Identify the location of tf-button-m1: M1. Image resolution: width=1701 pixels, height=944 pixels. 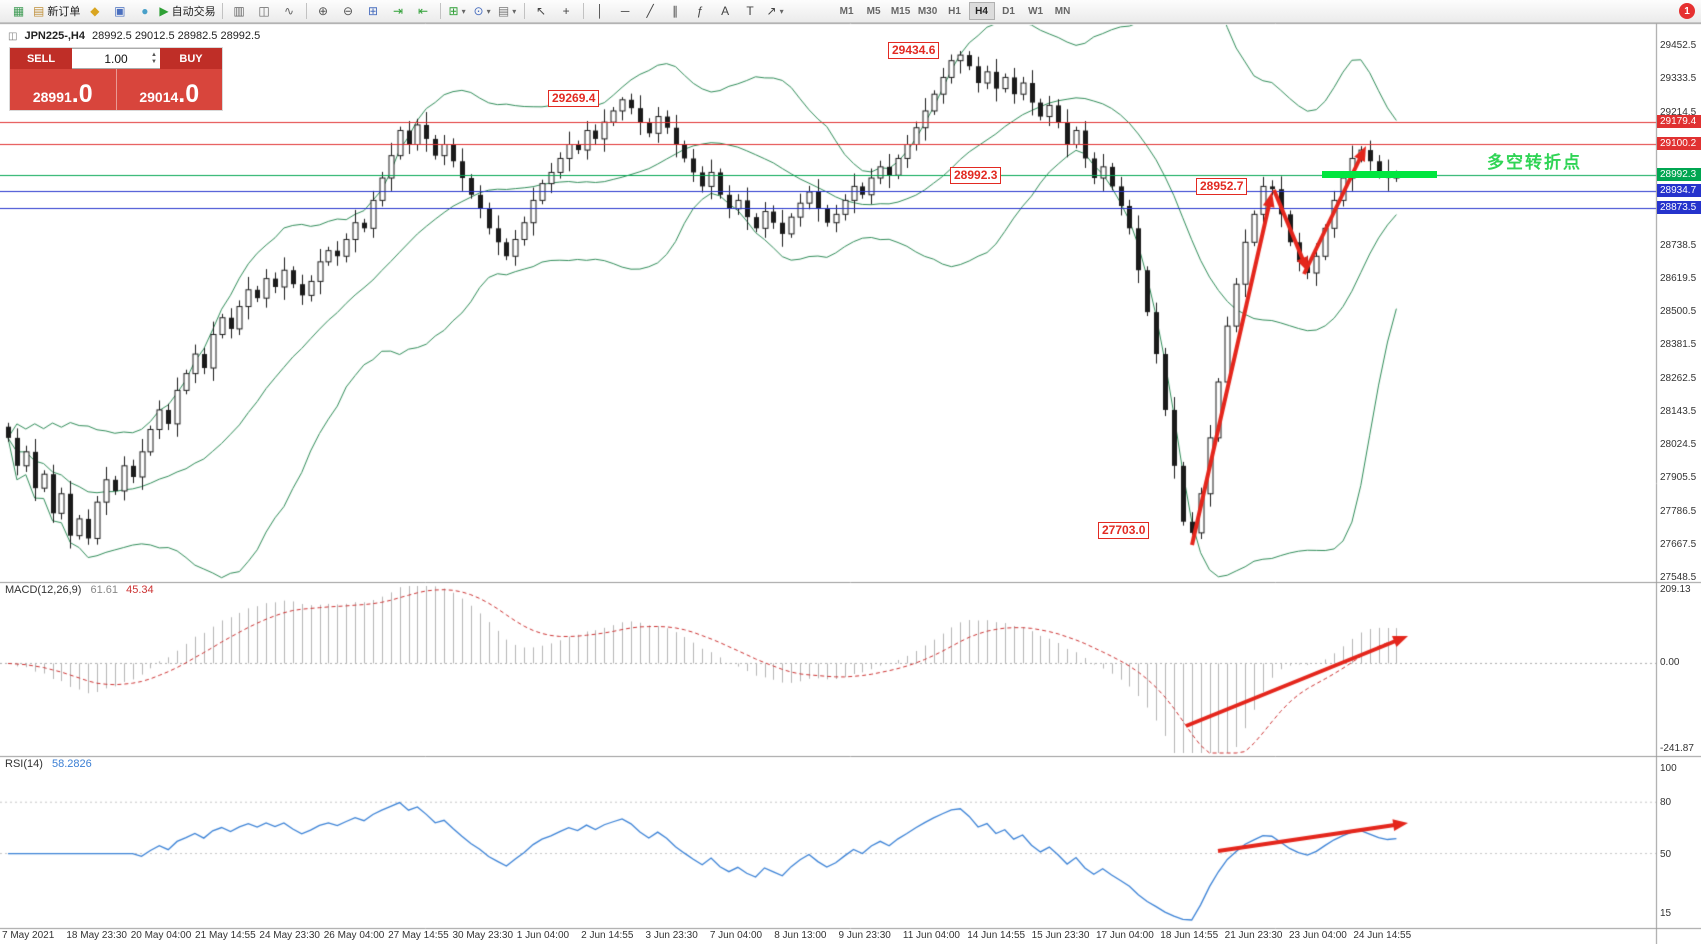
(846, 11).